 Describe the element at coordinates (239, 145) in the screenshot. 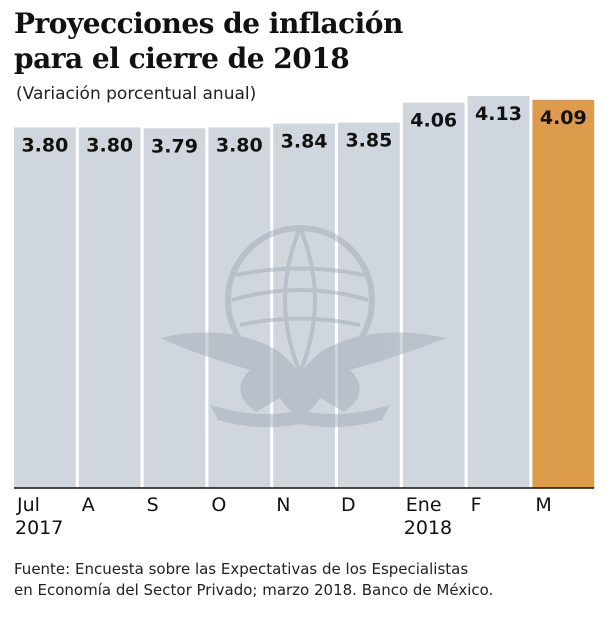

I see `data-label-o: 3.80` at that location.